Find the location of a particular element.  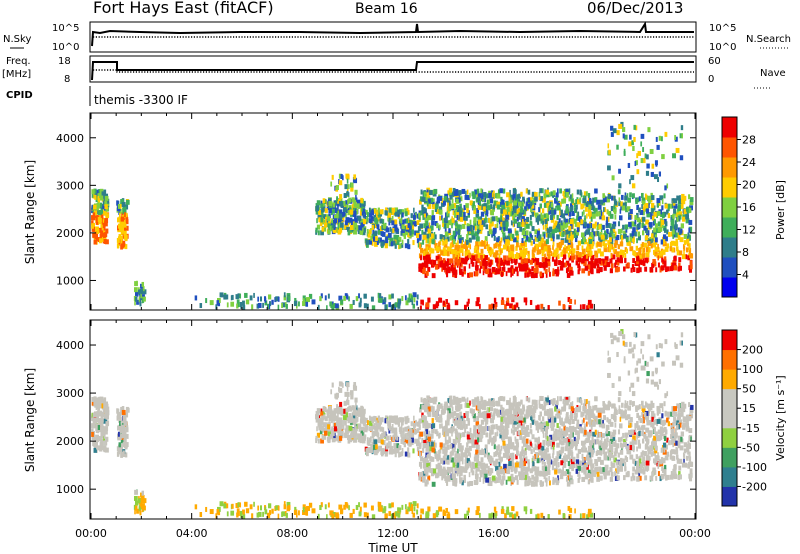

nsearch-label: N.Search is located at coordinates (768, 39).